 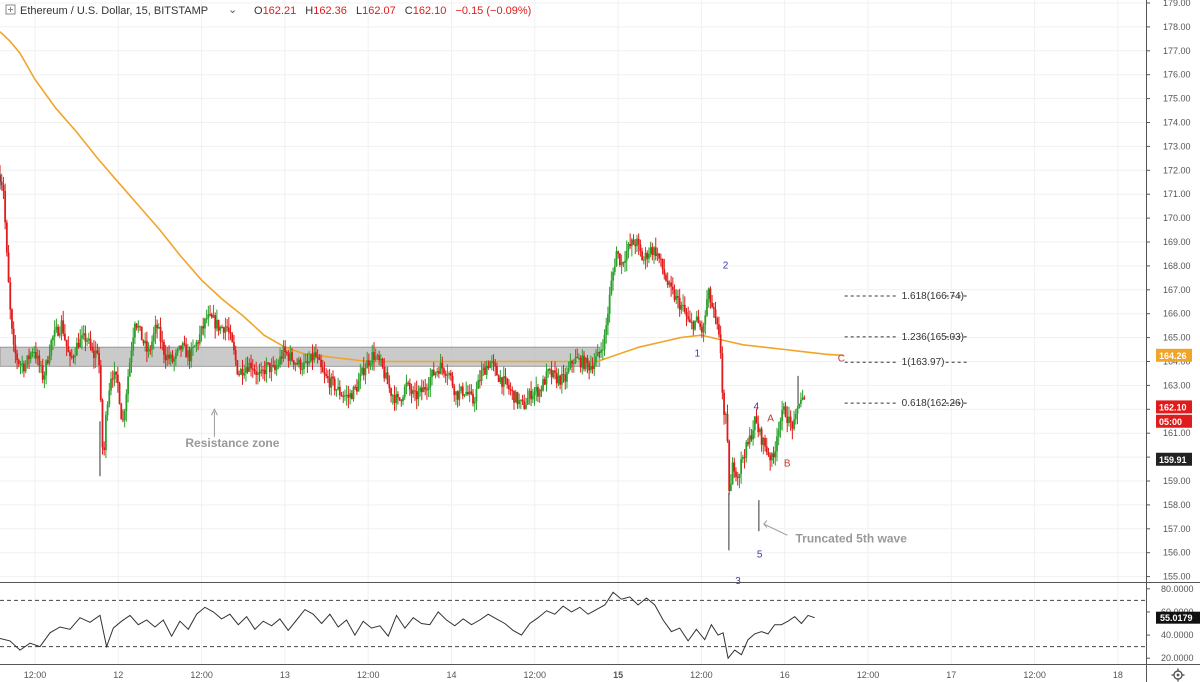 What do you see at coordinates (309, 11) in the screenshot?
I see `ohlc-h-label: H` at bounding box center [309, 11].